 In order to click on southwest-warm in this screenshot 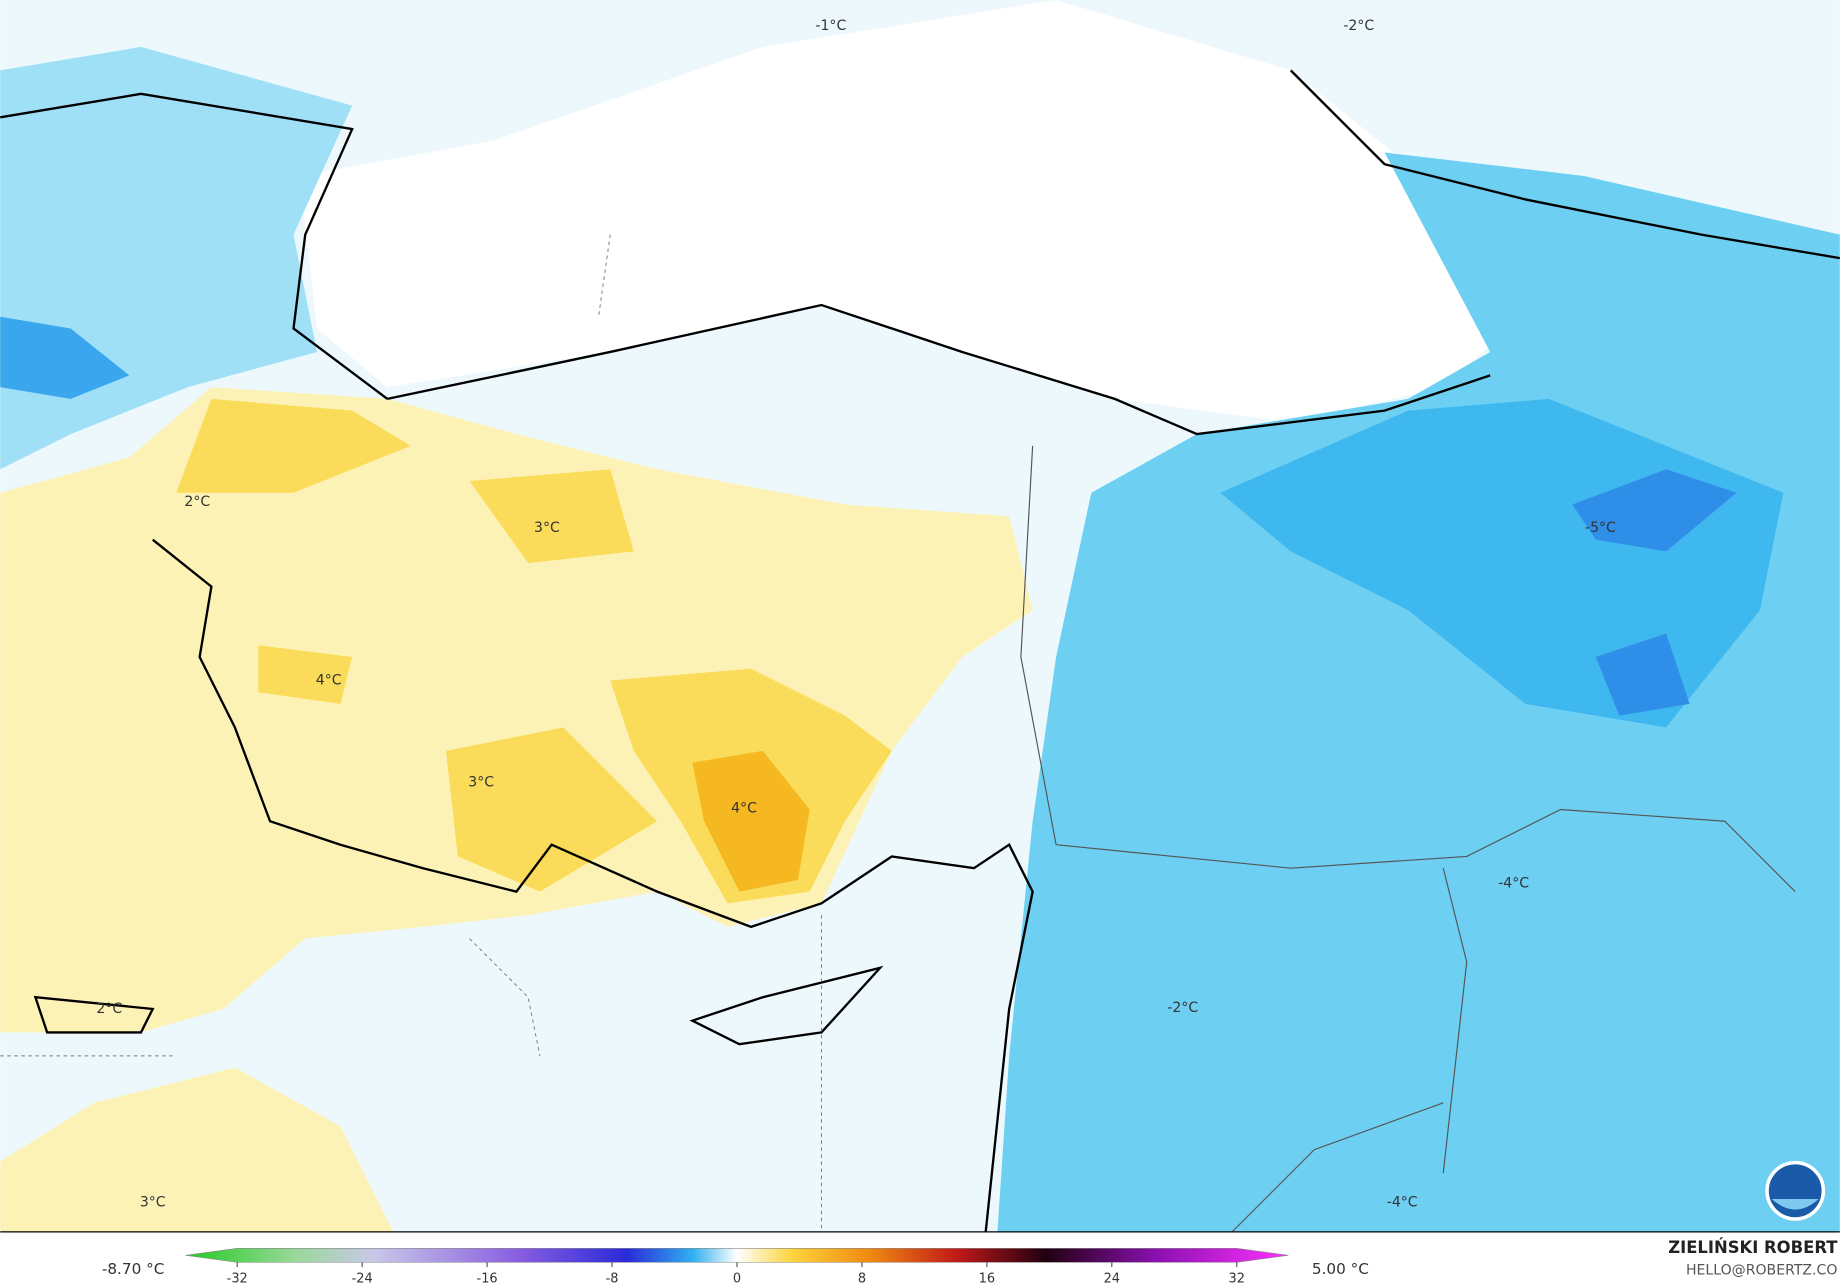, I will do `click(197, 1149)`.